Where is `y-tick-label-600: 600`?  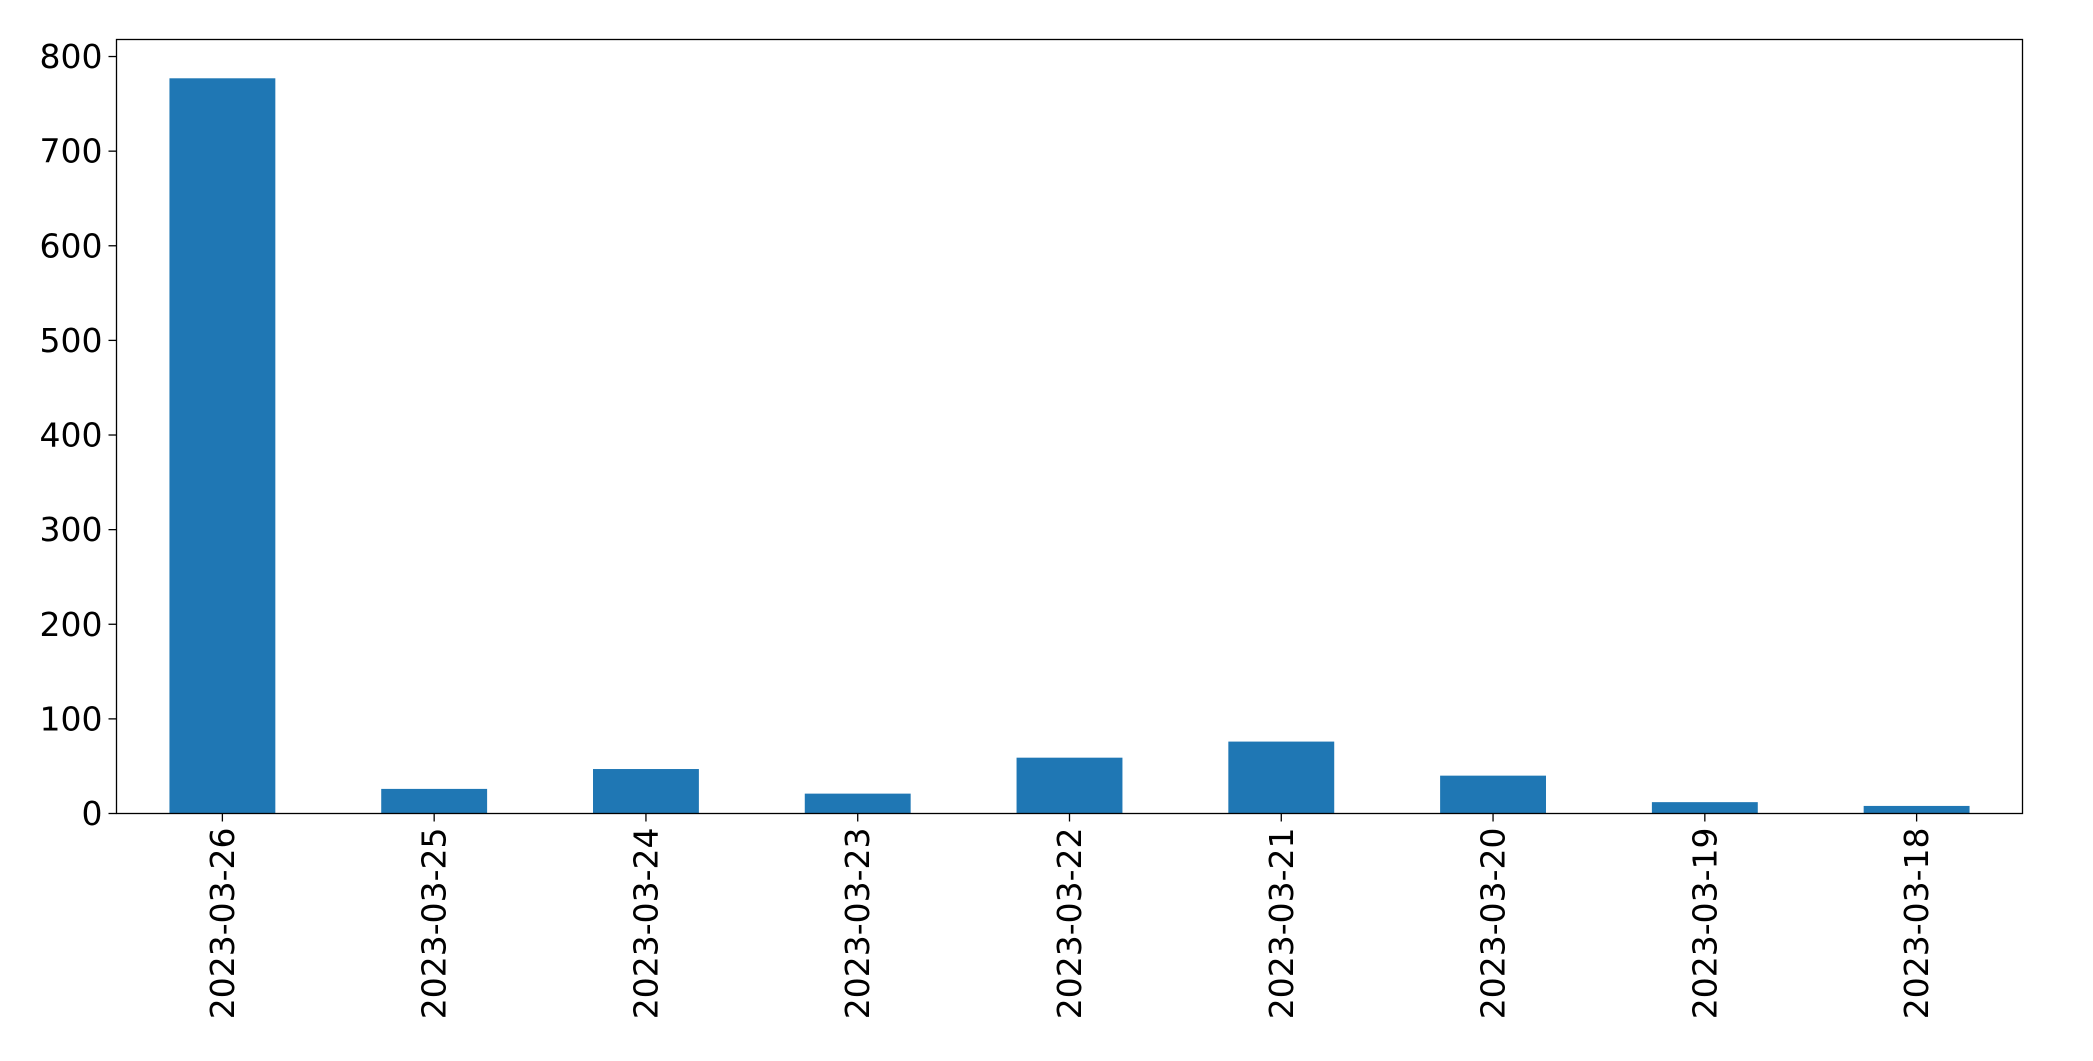
y-tick-label-600: 600 is located at coordinates (71, 245).